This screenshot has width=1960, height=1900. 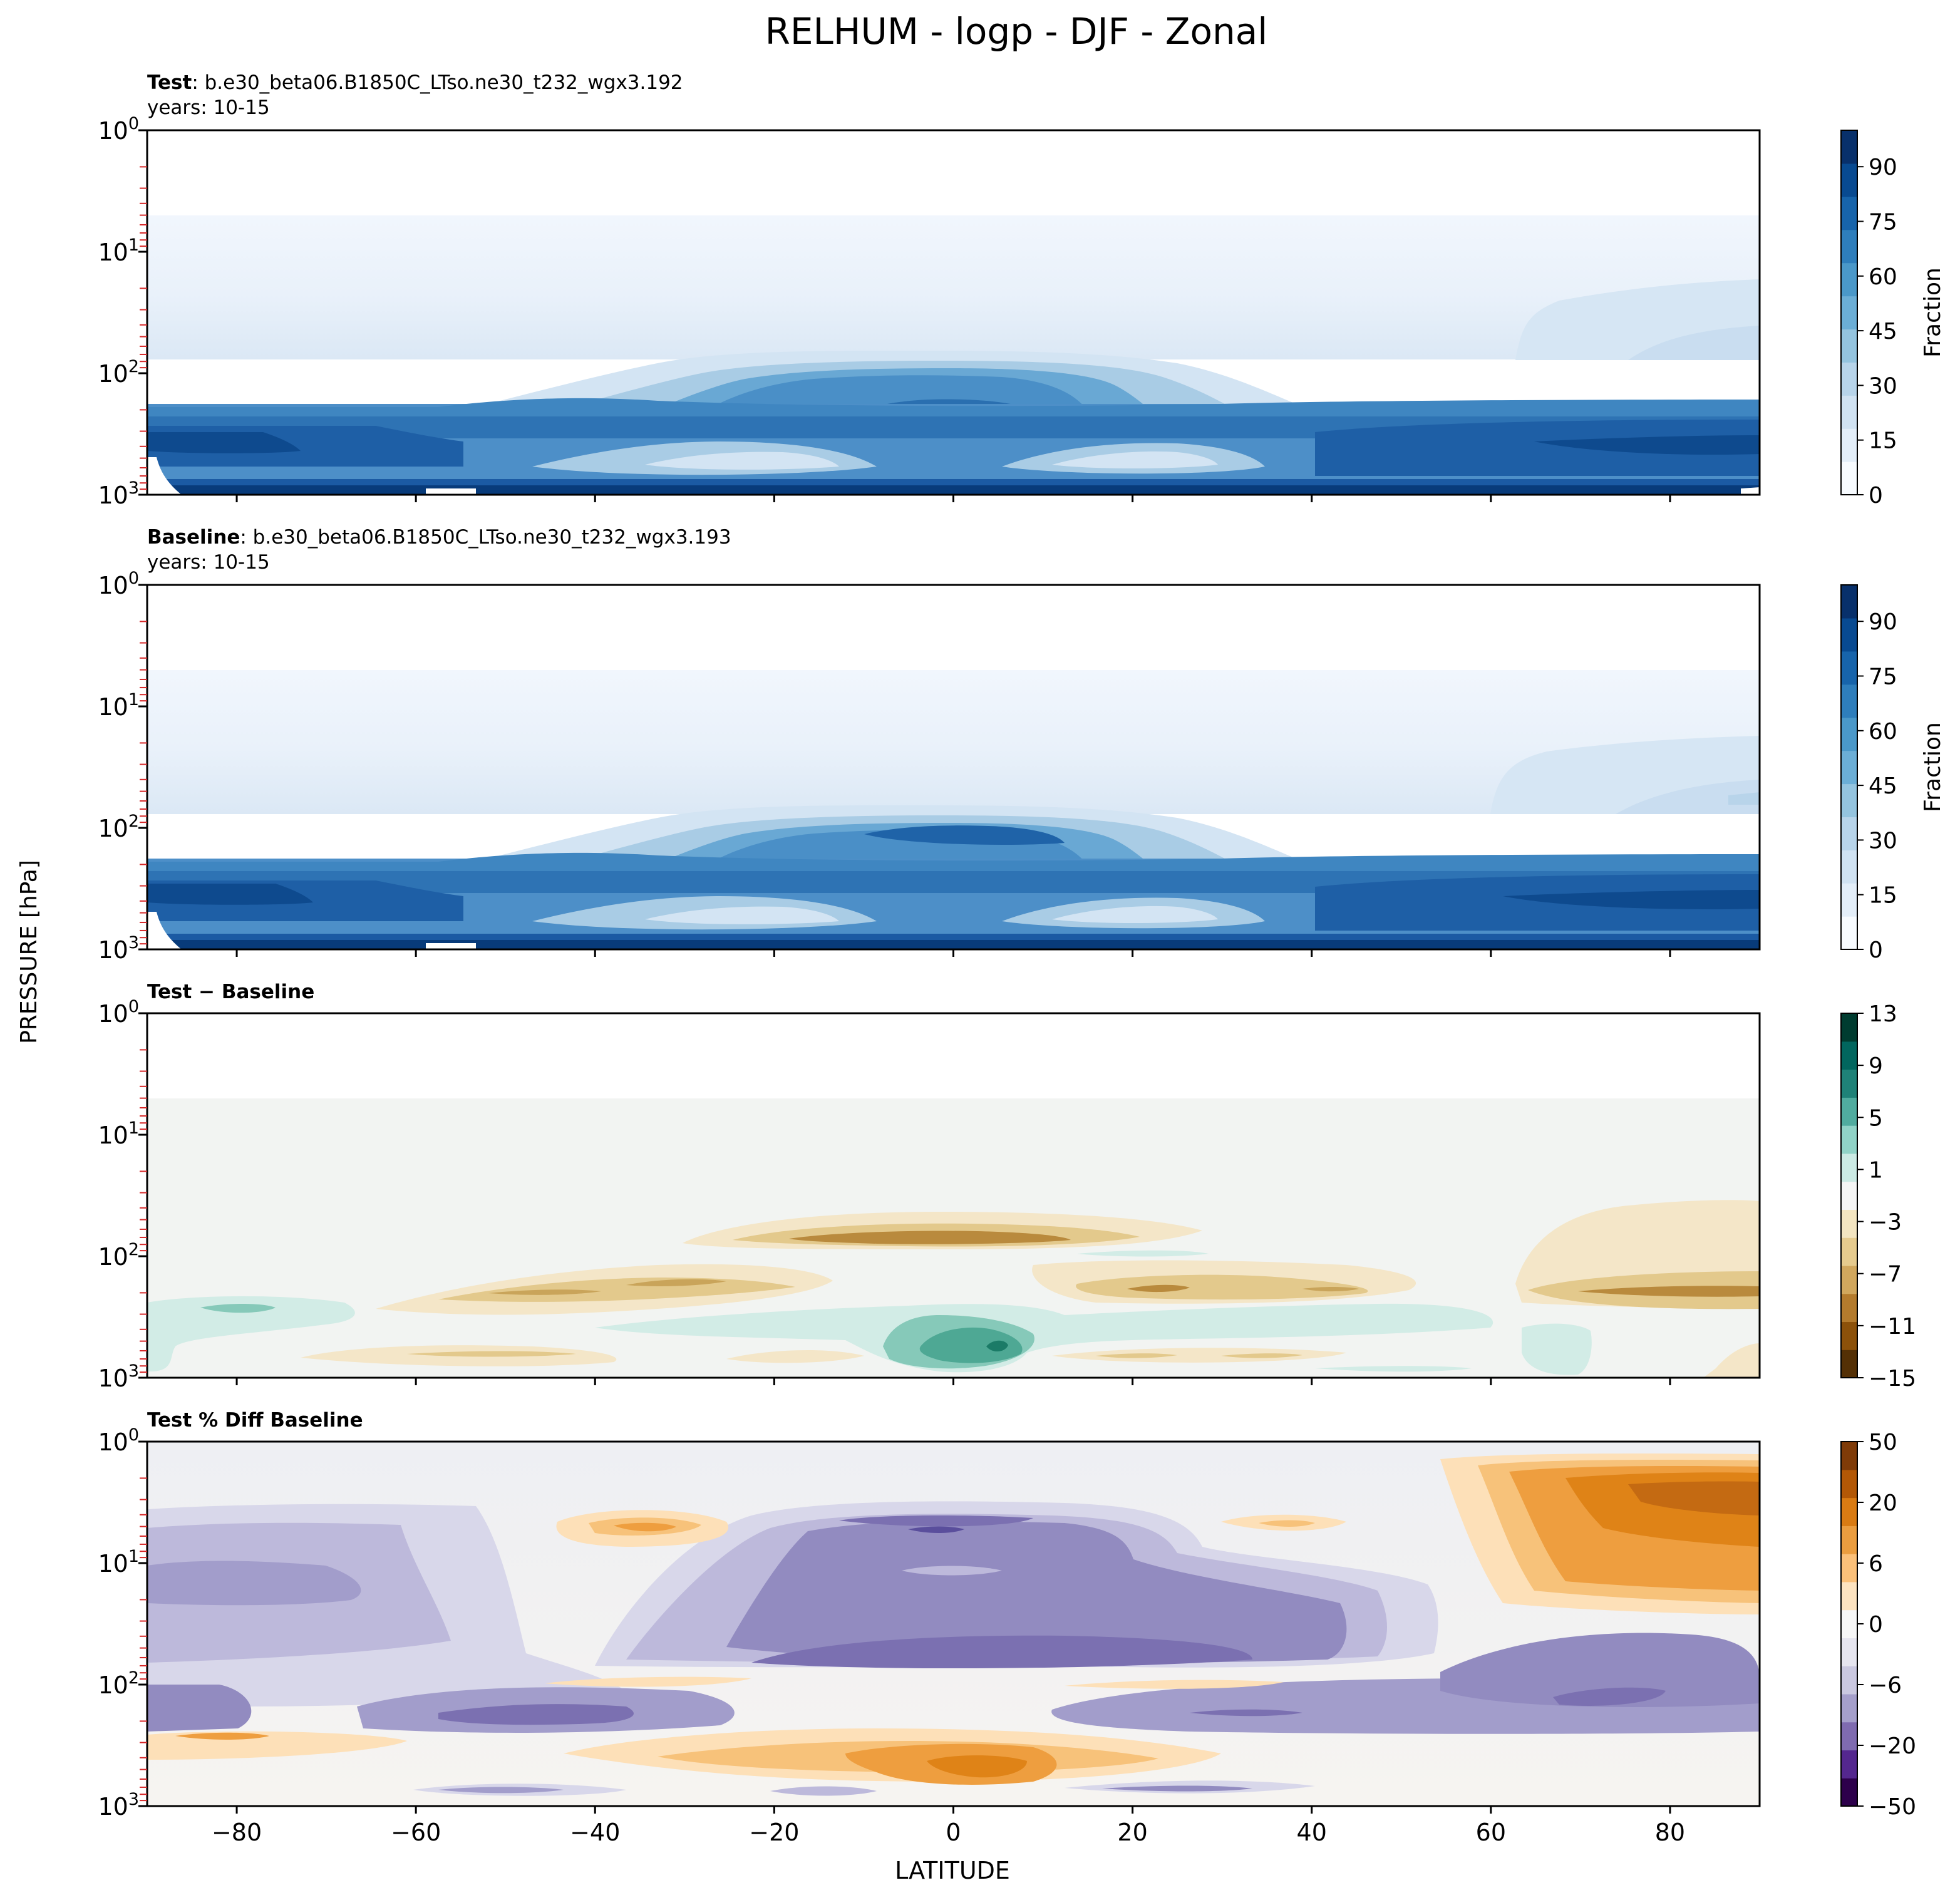 I want to click on panel-test-ytick-3: 10³, so click(x=119, y=493).